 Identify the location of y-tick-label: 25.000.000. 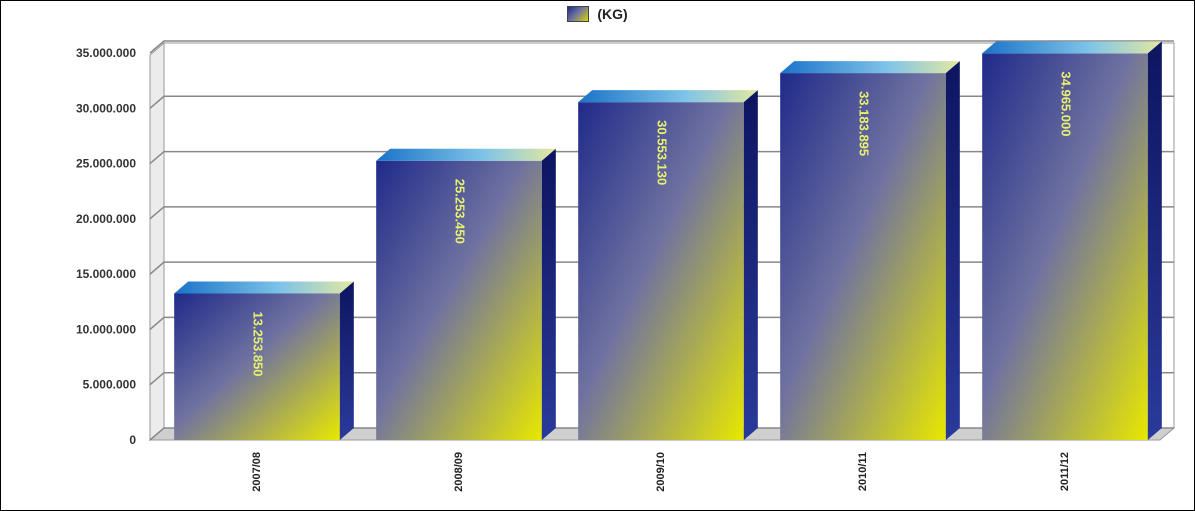
(106, 164).